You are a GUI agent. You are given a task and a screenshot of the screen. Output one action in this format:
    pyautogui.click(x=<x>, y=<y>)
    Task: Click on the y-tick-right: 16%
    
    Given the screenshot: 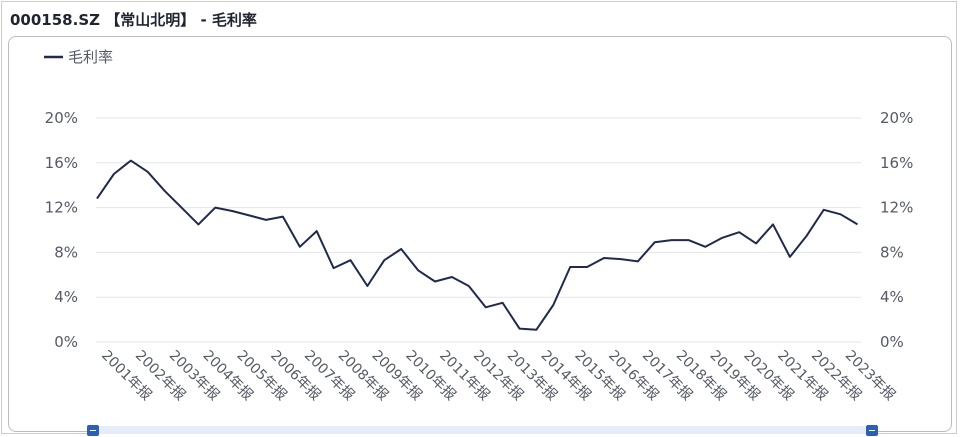 What is the action you would take?
    pyautogui.click(x=896, y=163)
    